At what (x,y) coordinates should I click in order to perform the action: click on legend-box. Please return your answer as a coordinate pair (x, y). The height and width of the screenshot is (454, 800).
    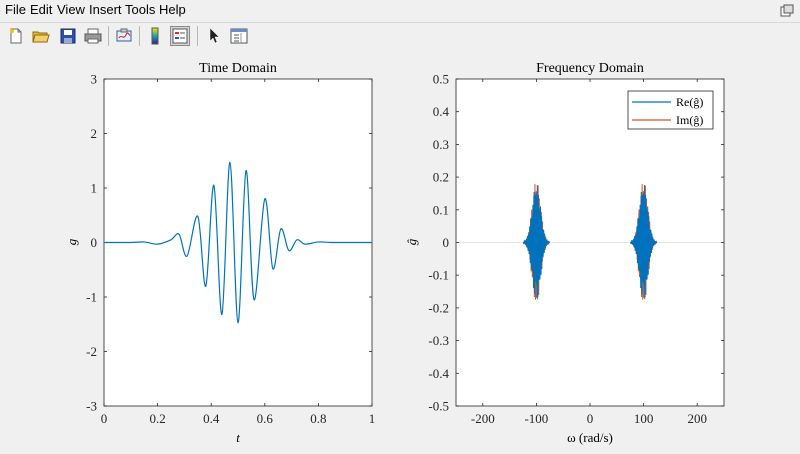
    Looking at the image, I should click on (670, 110).